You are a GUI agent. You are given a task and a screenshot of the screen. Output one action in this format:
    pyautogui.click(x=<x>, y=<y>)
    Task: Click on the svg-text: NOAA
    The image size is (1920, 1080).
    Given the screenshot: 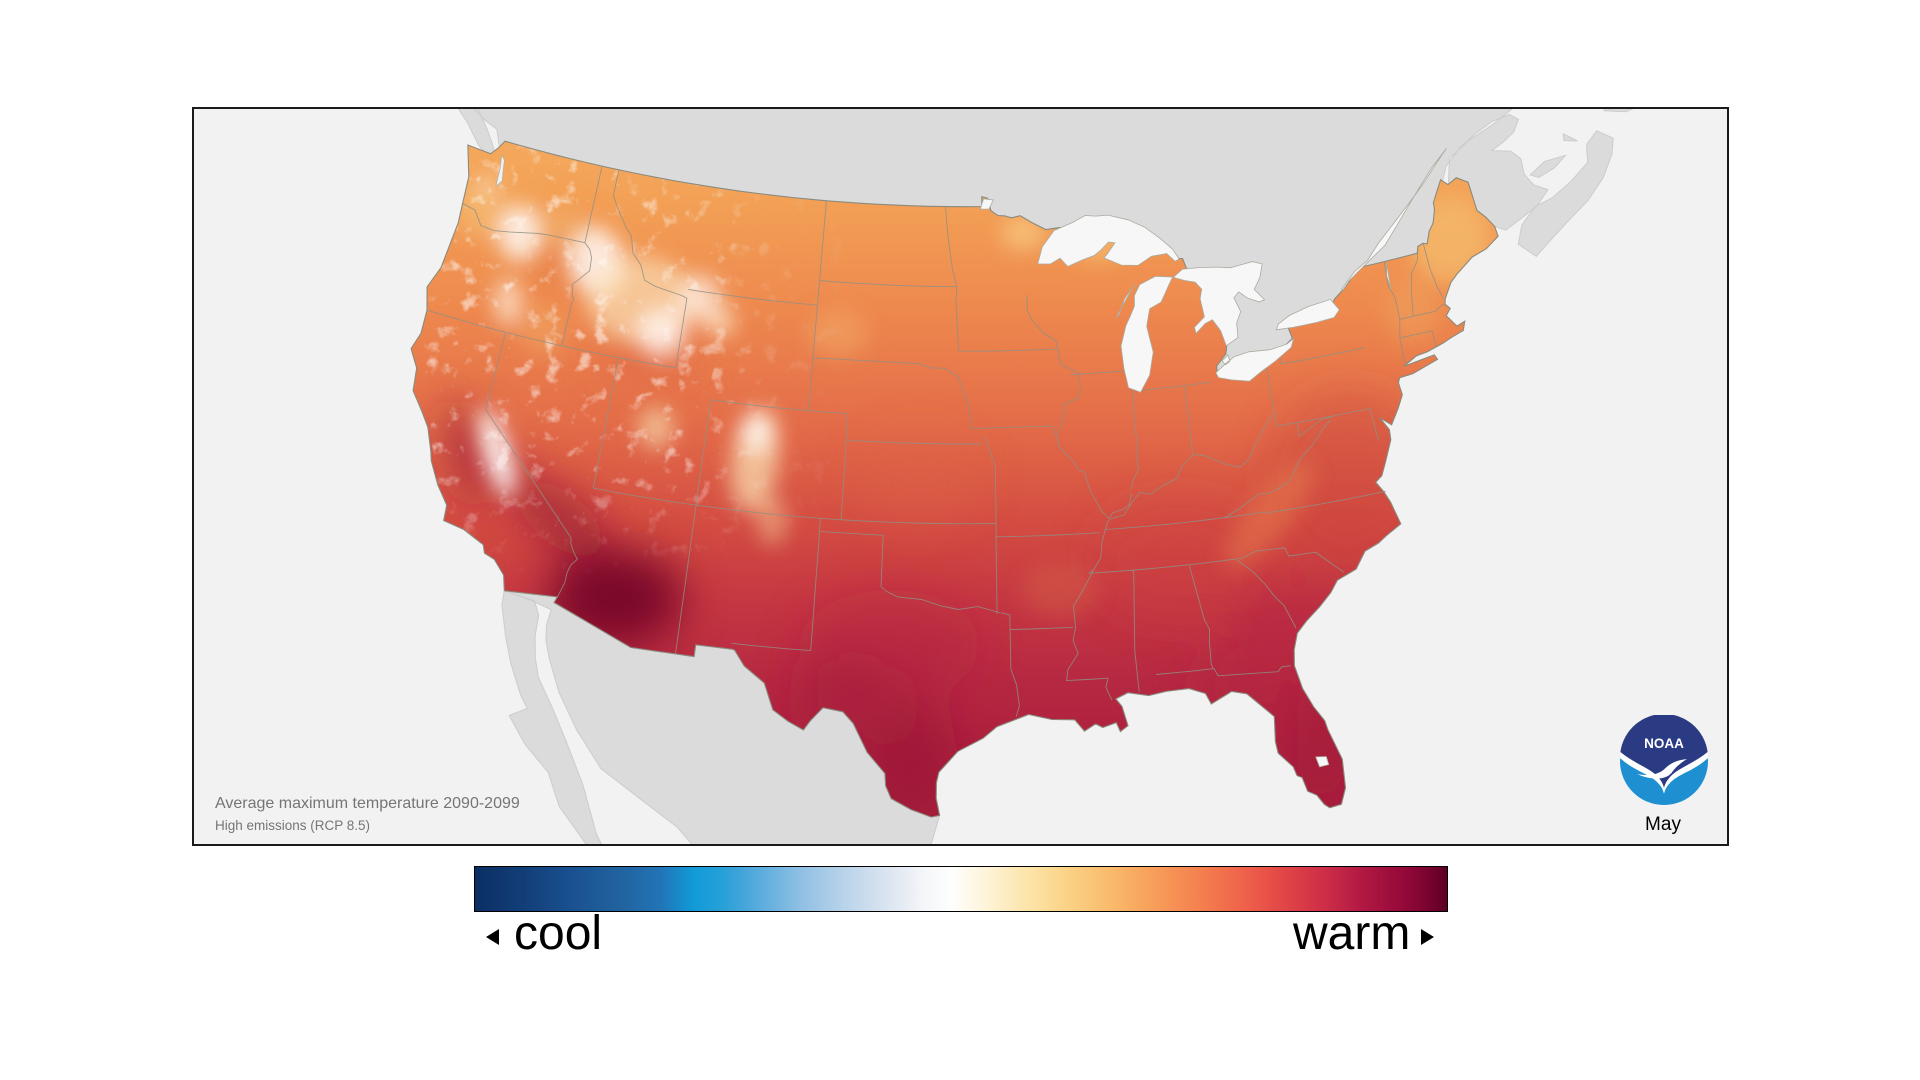 What is the action you would take?
    pyautogui.click(x=1664, y=743)
    